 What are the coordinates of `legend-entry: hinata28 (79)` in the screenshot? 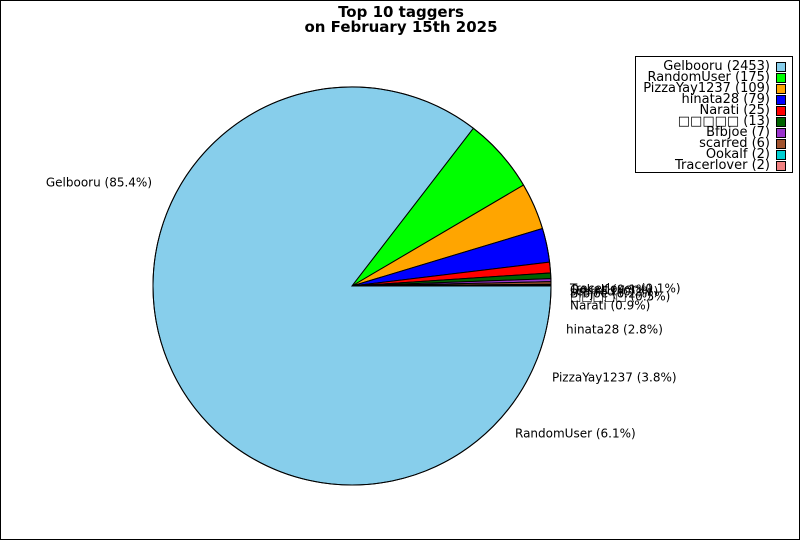 It's located at (733, 99).